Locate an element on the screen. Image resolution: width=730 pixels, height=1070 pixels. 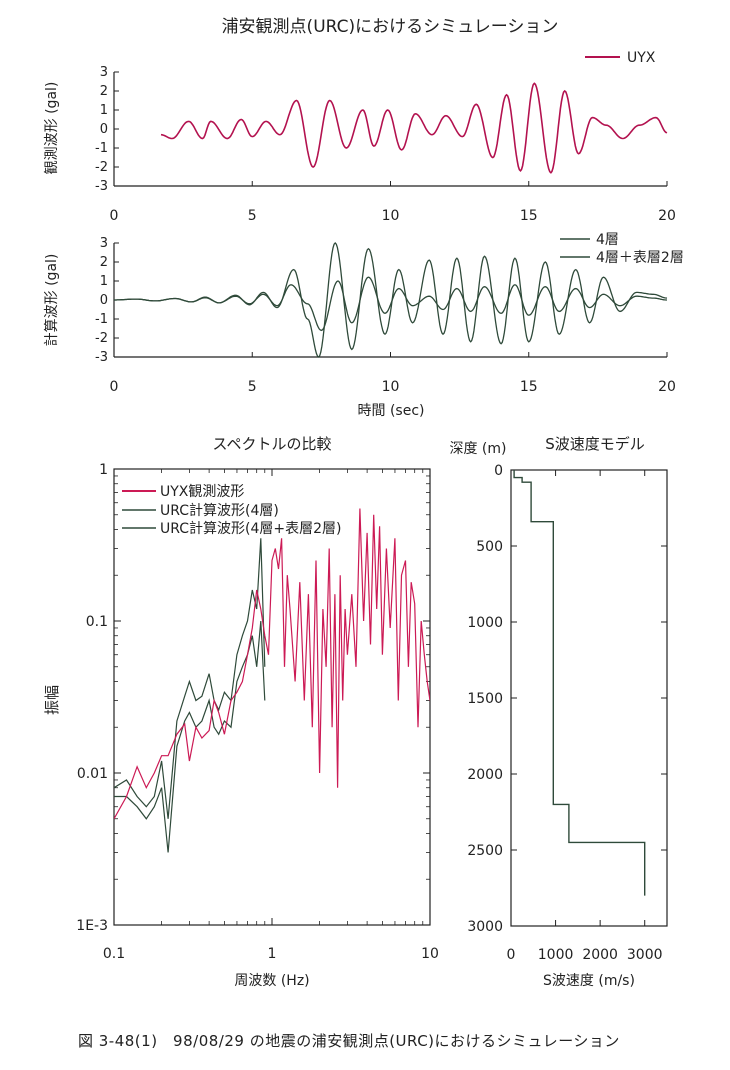
y-tick-label: 3000 is located at coordinates (485, 927).